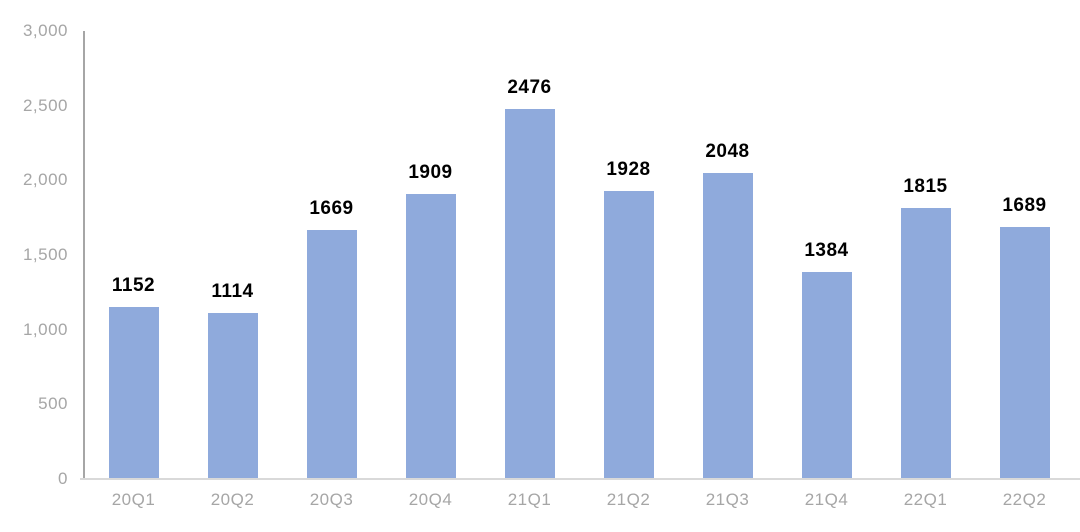 The image size is (1080, 532). I want to click on bar-value-label: 1928, so click(628, 169).